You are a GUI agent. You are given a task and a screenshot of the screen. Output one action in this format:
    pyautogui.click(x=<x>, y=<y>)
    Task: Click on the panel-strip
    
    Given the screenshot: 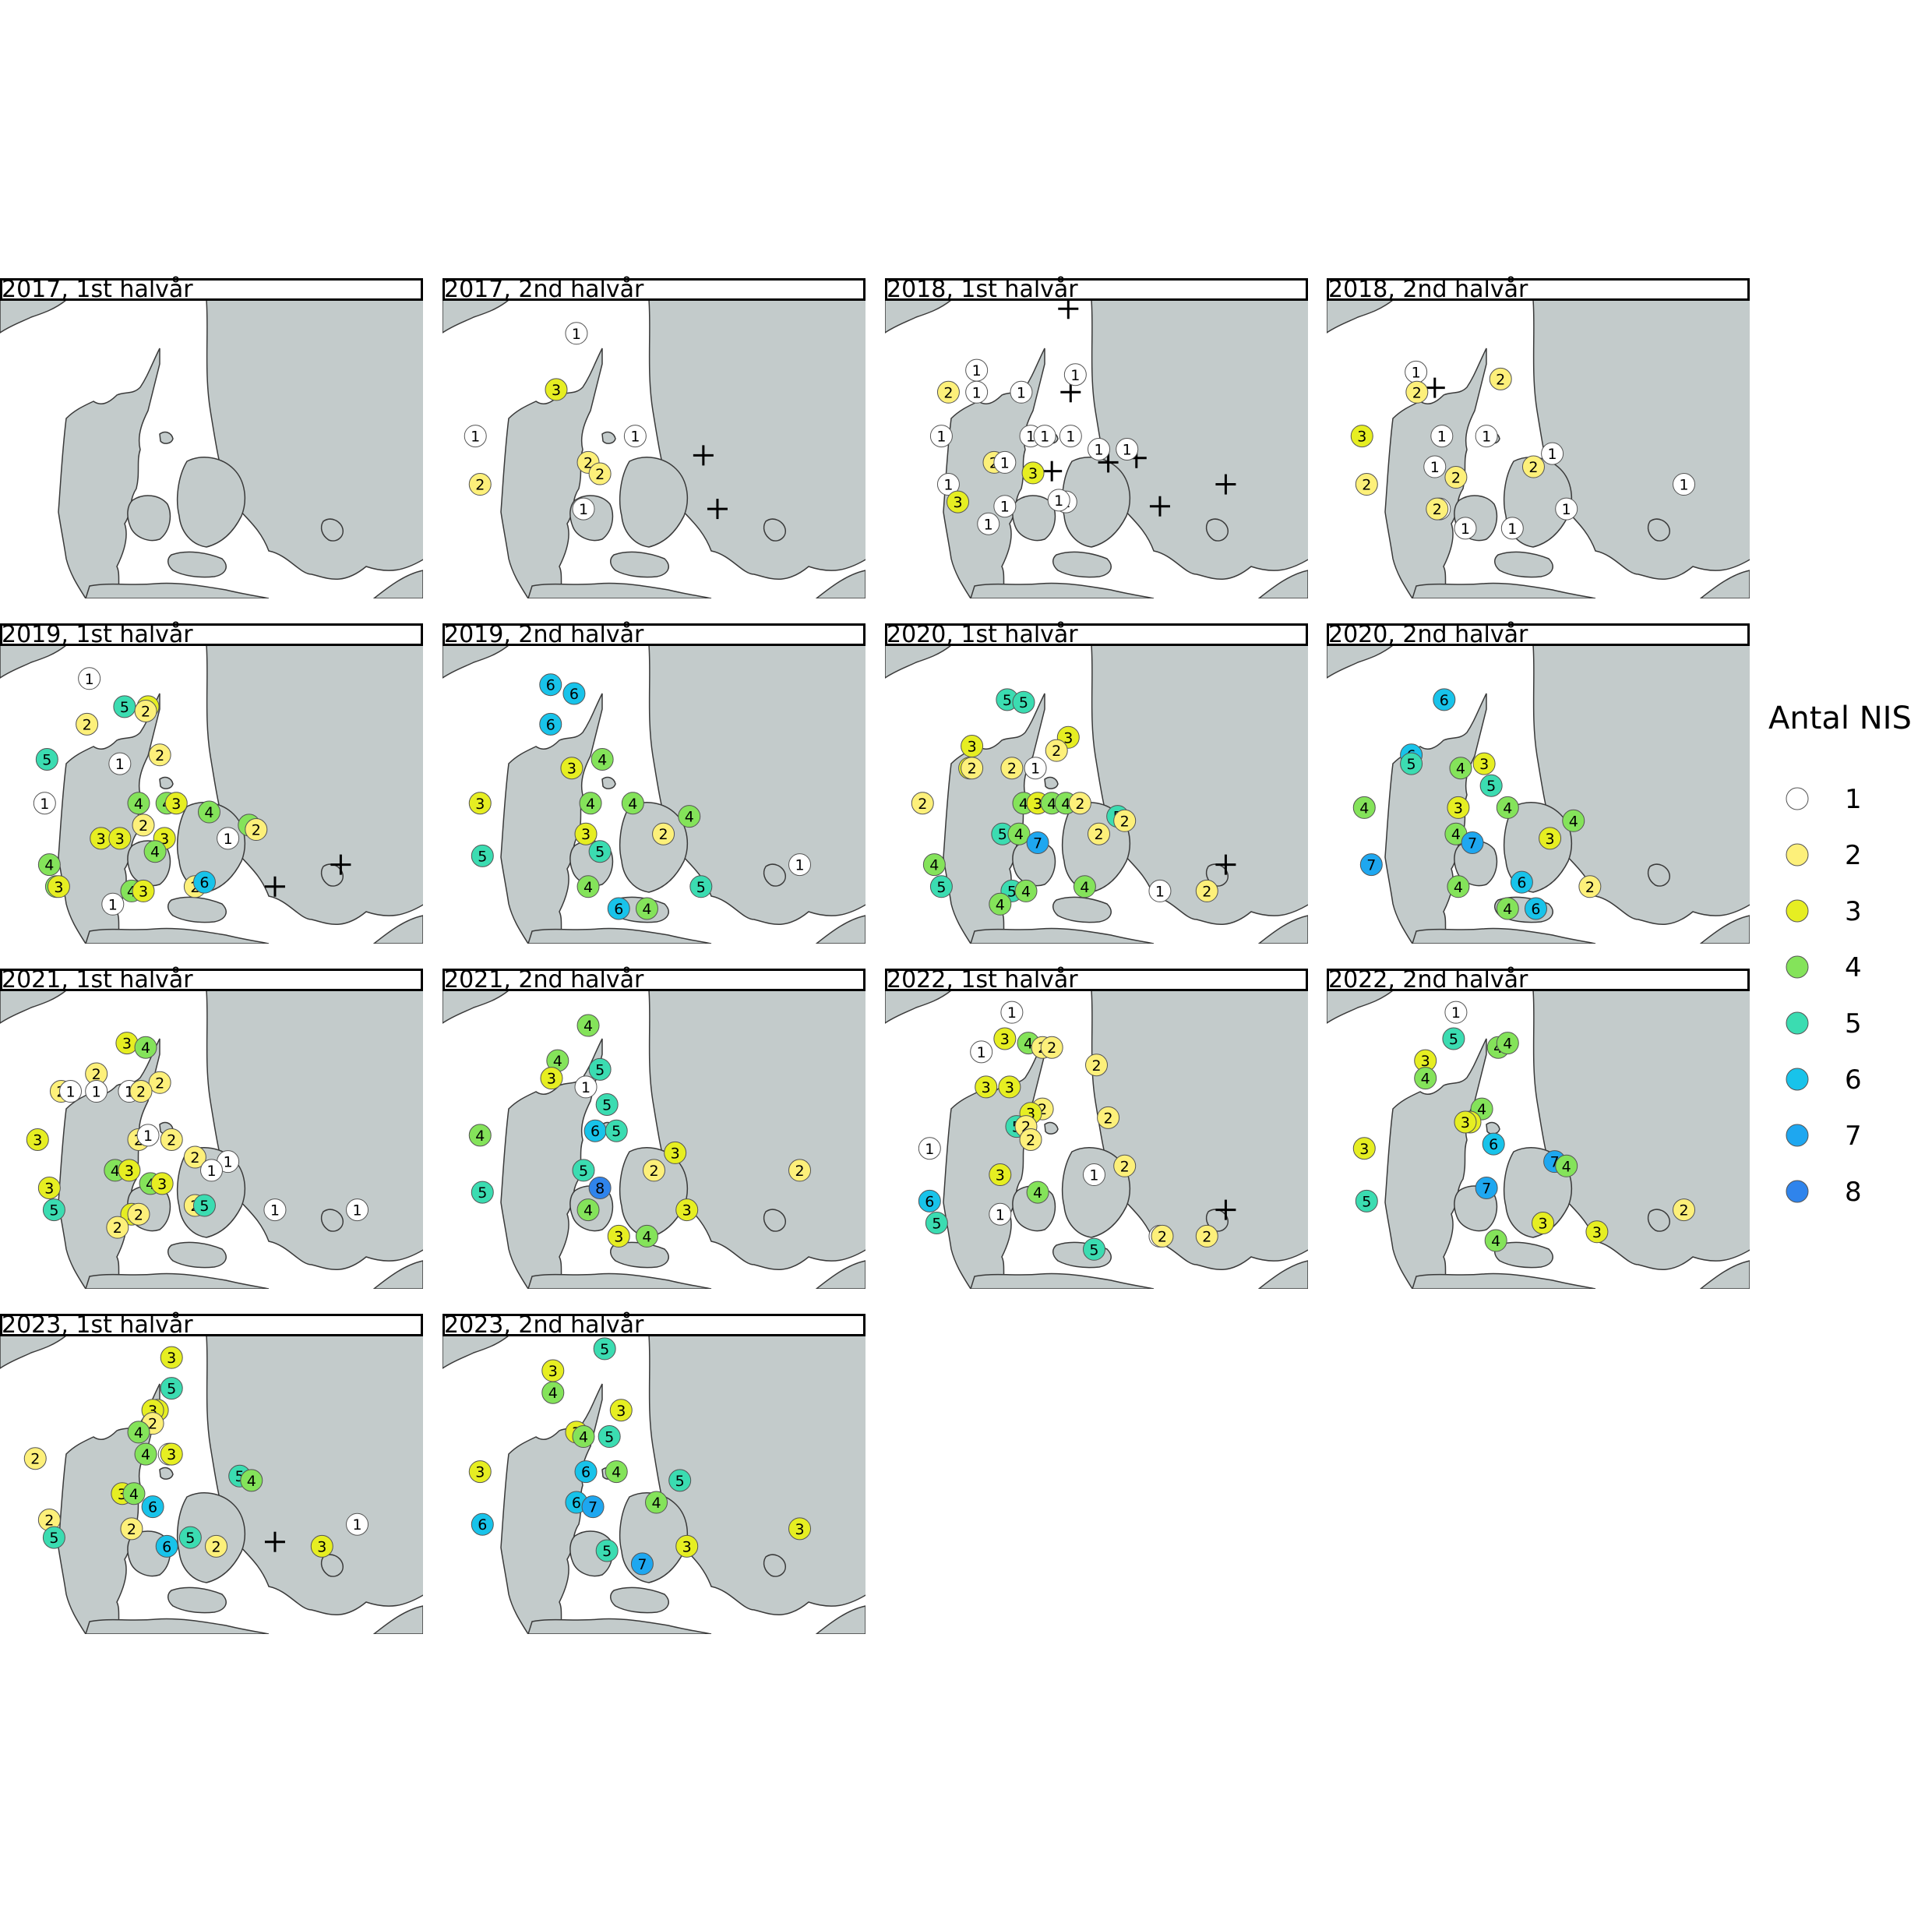 What is the action you would take?
    pyautogui.click(x=211, y=635)
    